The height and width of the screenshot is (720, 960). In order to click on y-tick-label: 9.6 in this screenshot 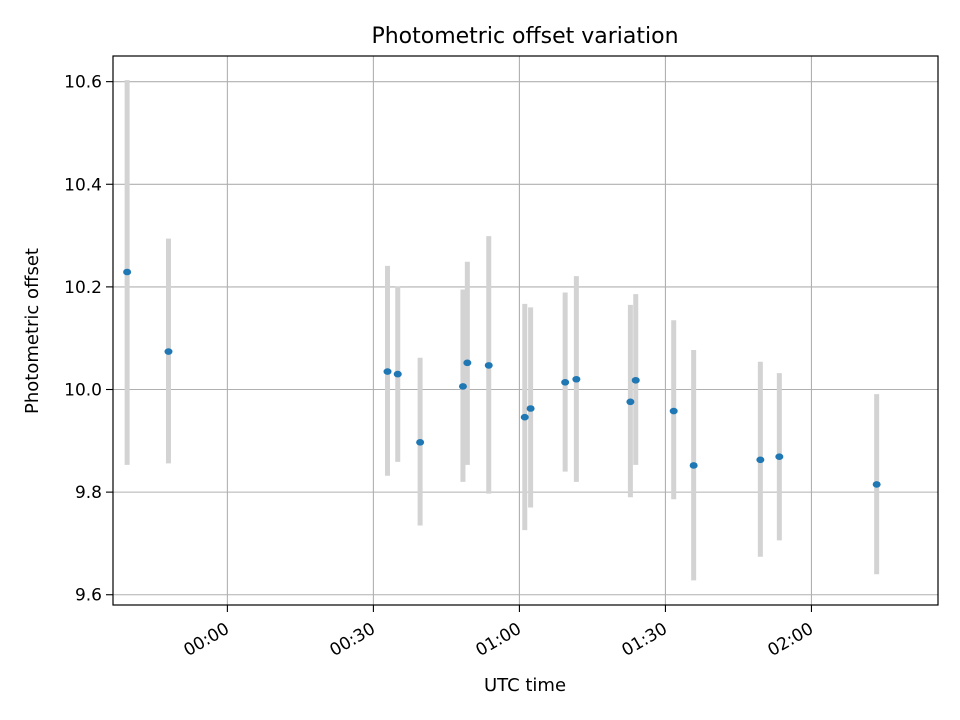, I will do `click(88, 596)`.